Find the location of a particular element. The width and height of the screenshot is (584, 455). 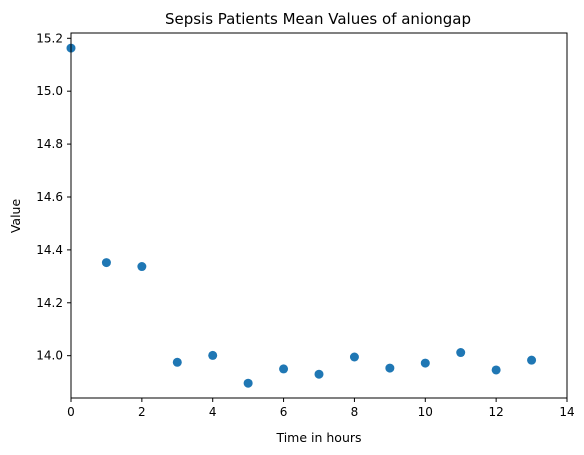

x-axis-ticks: 0 2 4 6 8 10 12 14 is located at coordinates (321, 408).